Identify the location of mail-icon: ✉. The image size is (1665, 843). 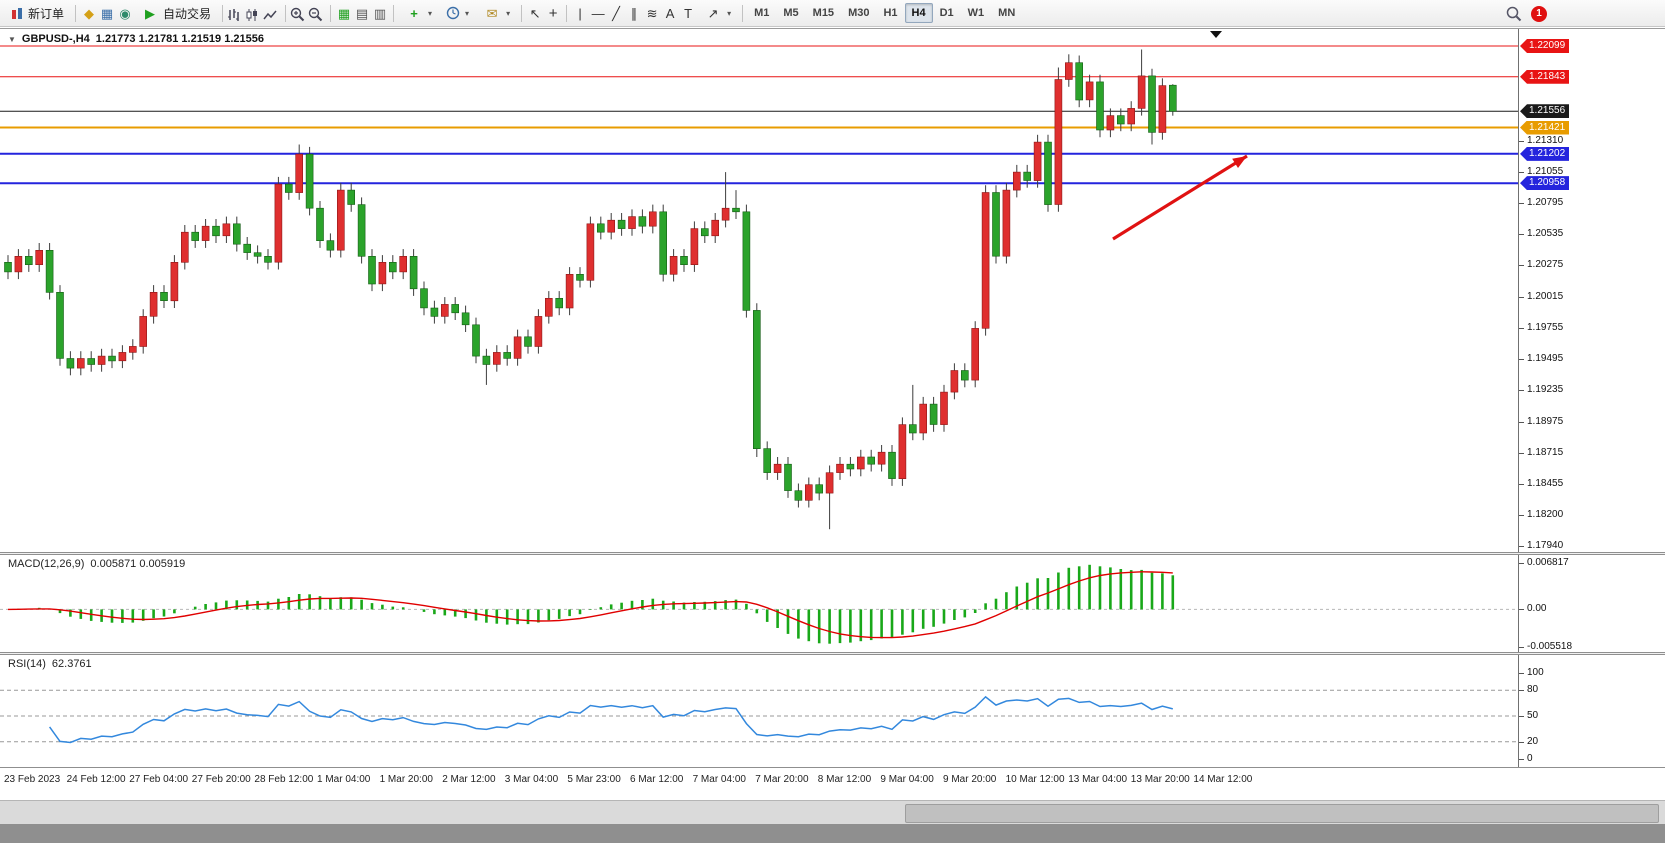
(492, 13).